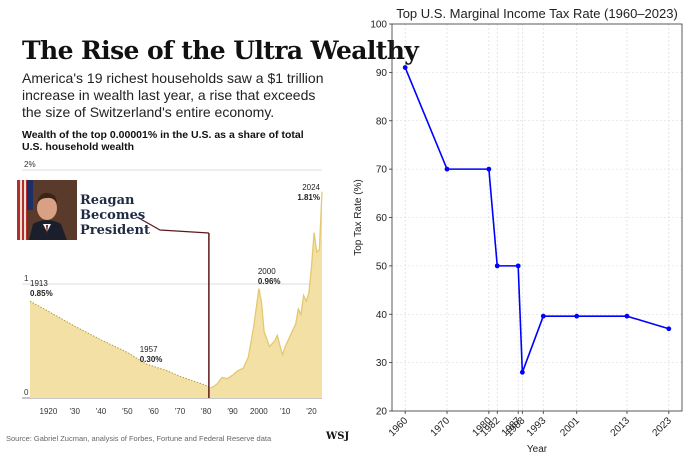 Image resolution: width=690 pixels, height=465 pixels. I want to click on x-tick-label: '10, so click(285, 411).